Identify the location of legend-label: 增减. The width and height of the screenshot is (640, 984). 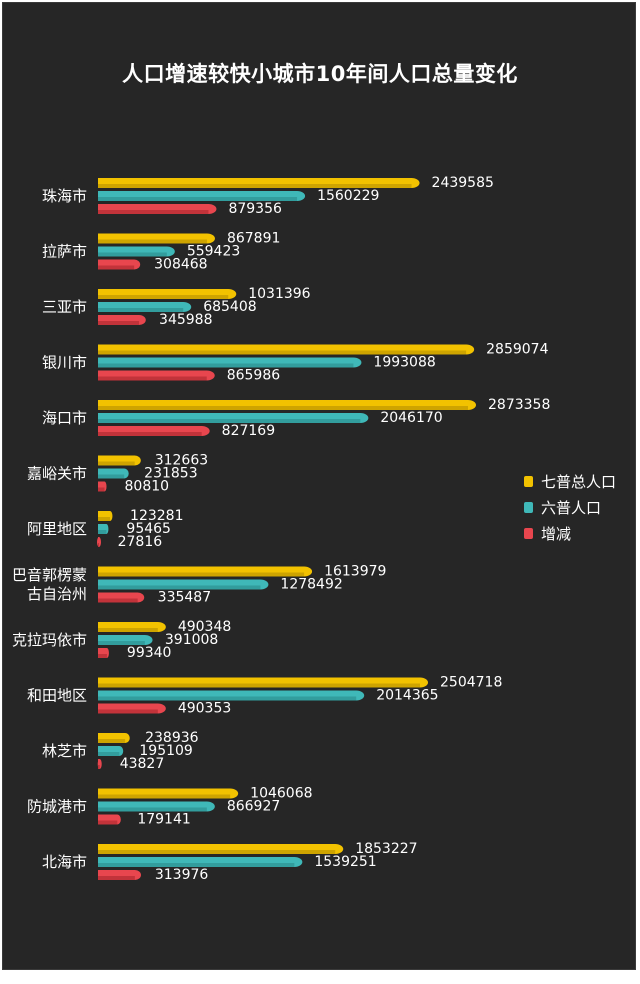
(556, 533).